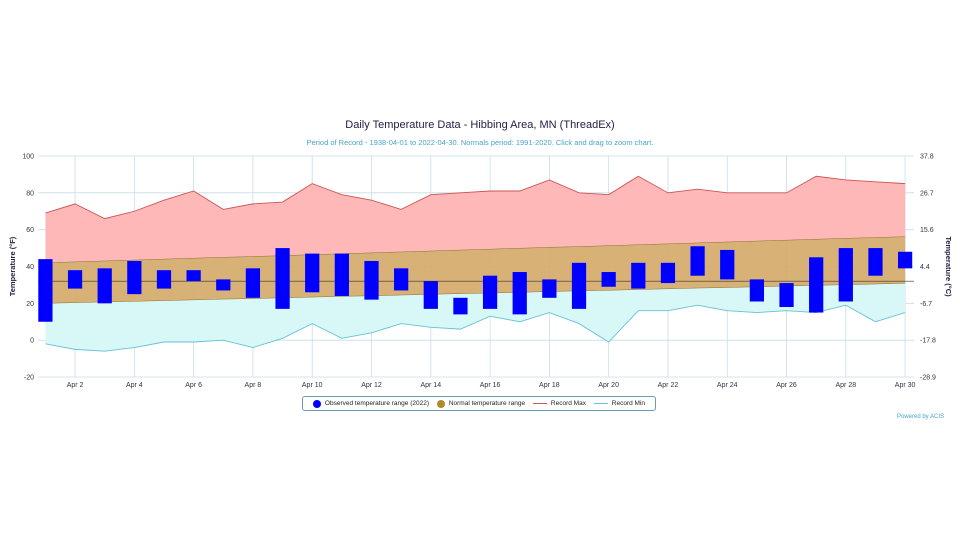  I want to click on y-axis-title-left: Temperature (°F), so click(12, 266).